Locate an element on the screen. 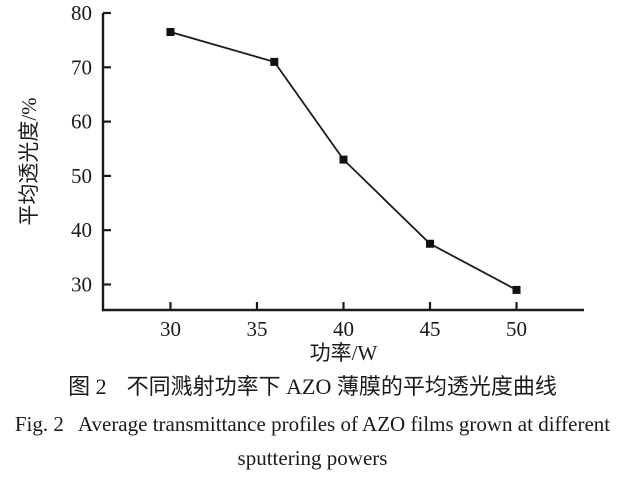 This screenshot has width=625, height=479. x-tick-label: 50 is located at coordinates (516, 329).